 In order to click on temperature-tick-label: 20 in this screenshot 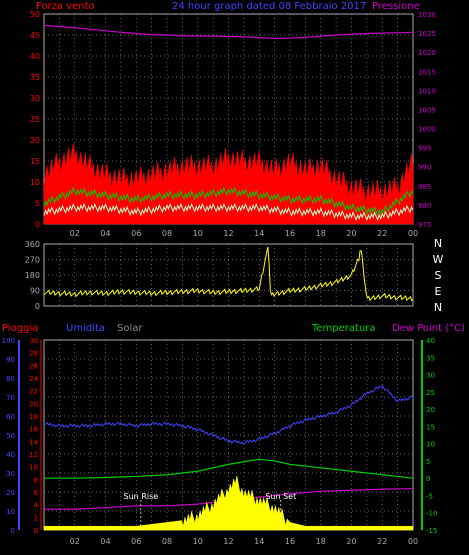, I will do `click(430, 410)`.